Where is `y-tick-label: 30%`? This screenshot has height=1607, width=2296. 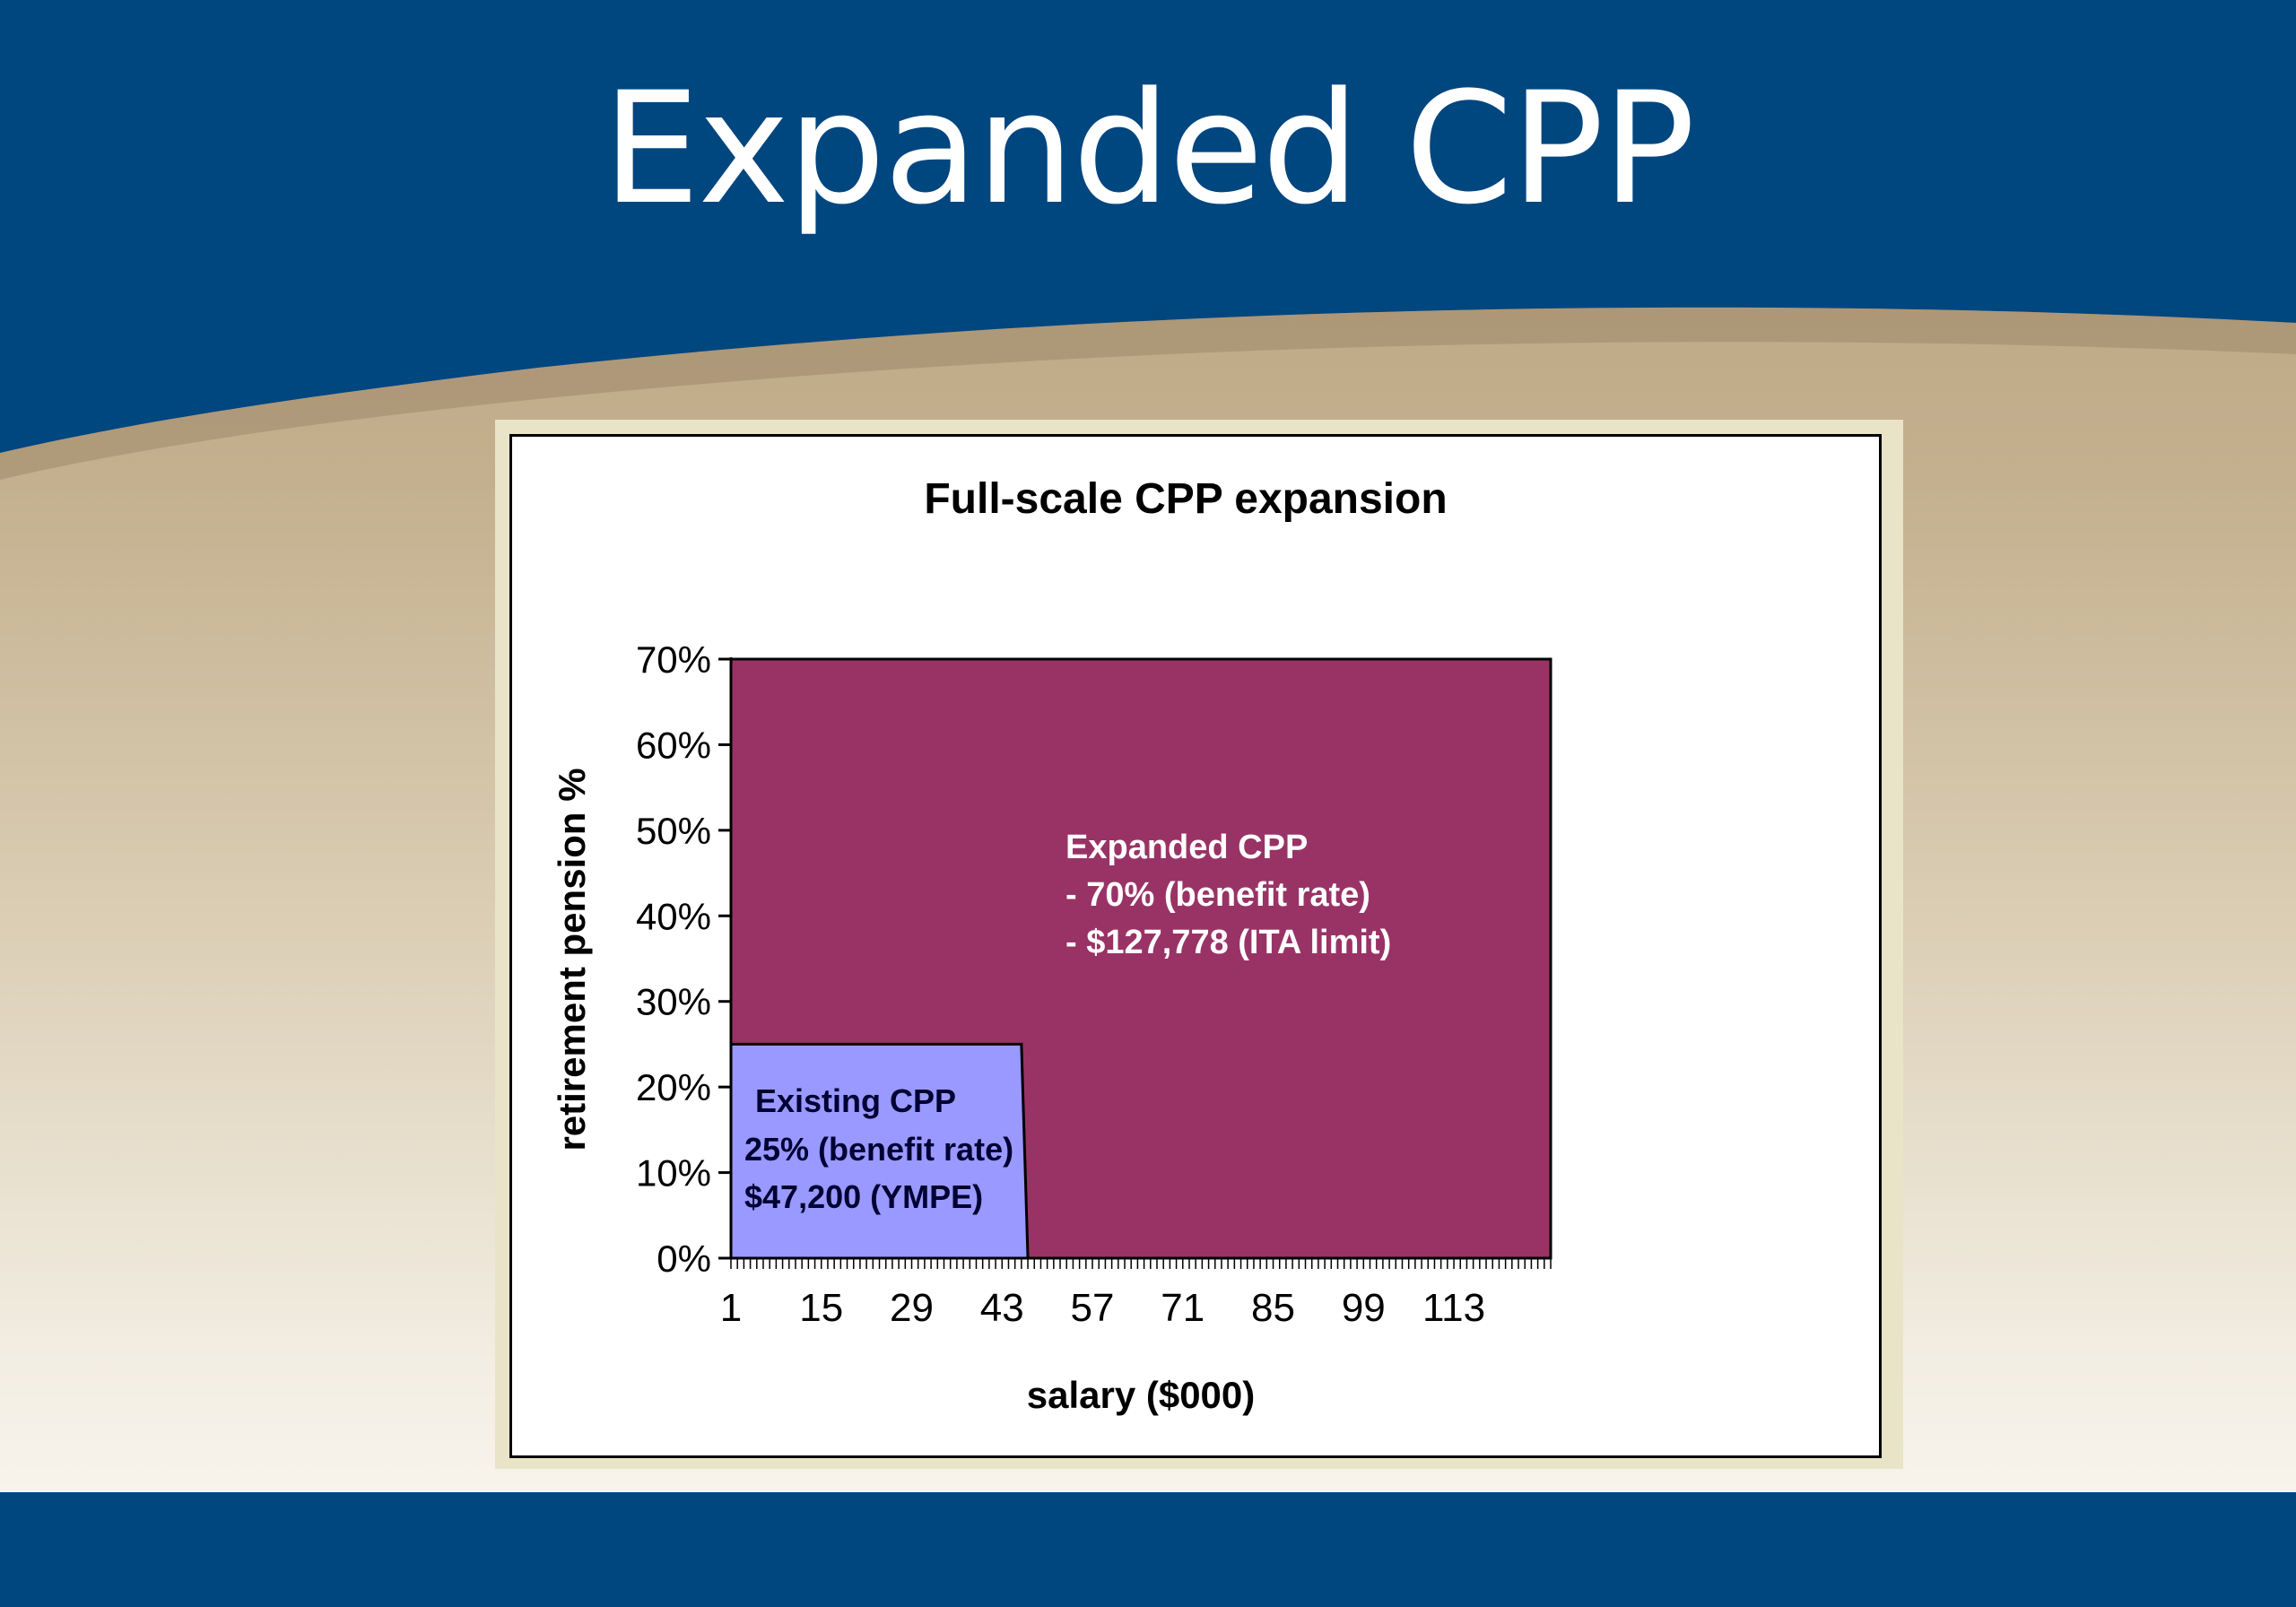
y-tick-label: 30% is located at coordinates (673, 1002).